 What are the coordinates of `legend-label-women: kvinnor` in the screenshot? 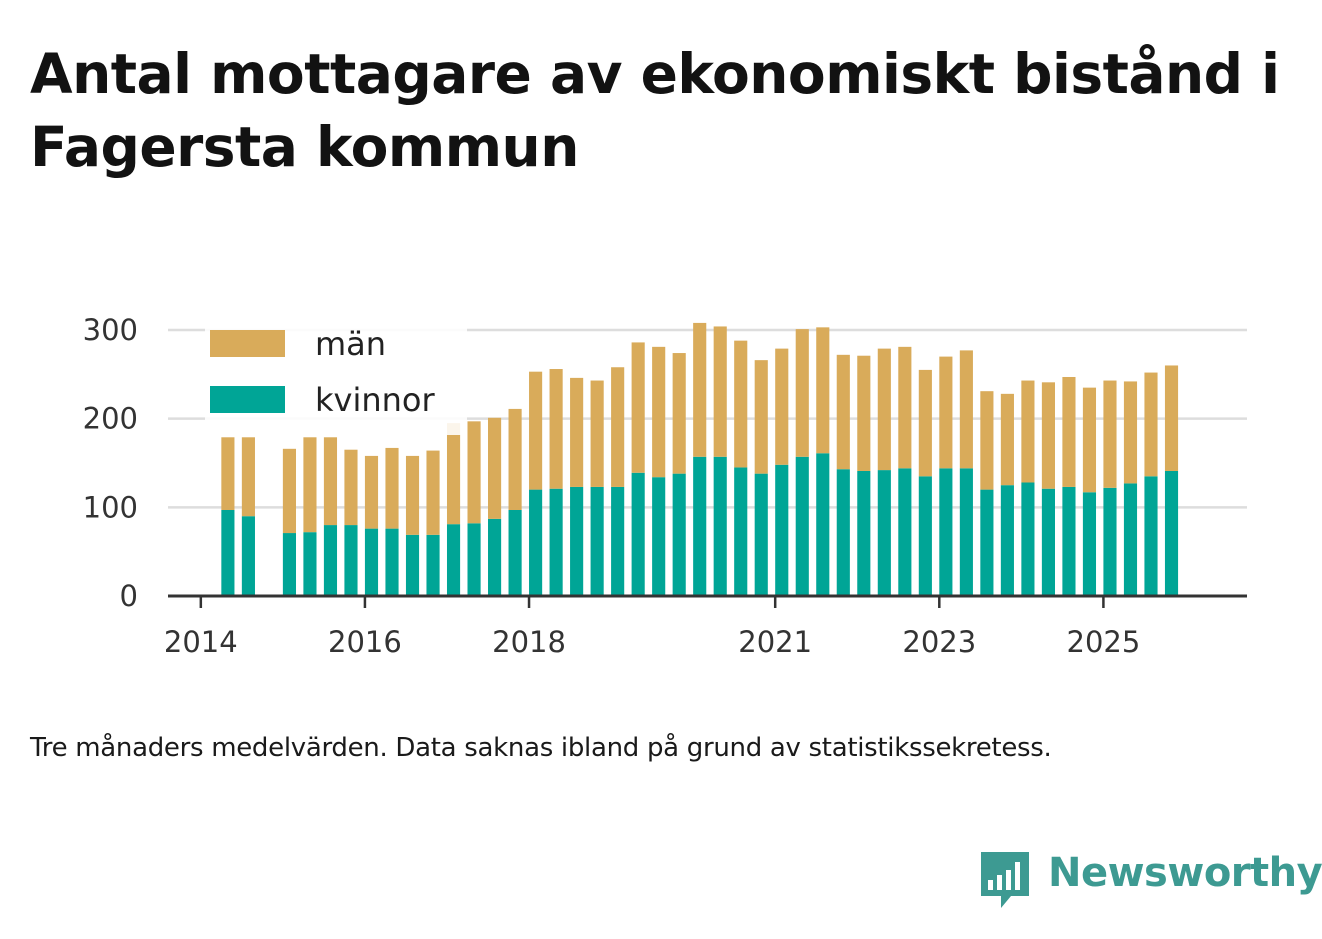 It's located at (375, 400).